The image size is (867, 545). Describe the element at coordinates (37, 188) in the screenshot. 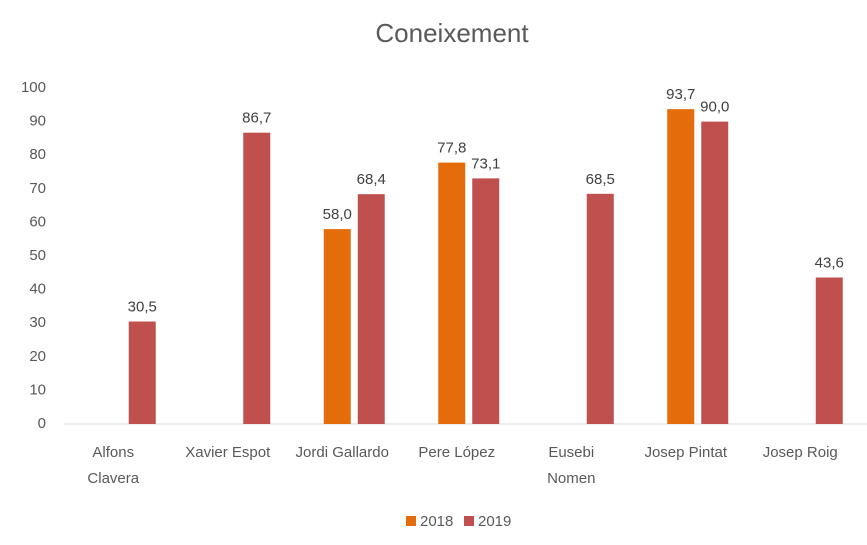

I see `y-tick-label: 70` at that location.